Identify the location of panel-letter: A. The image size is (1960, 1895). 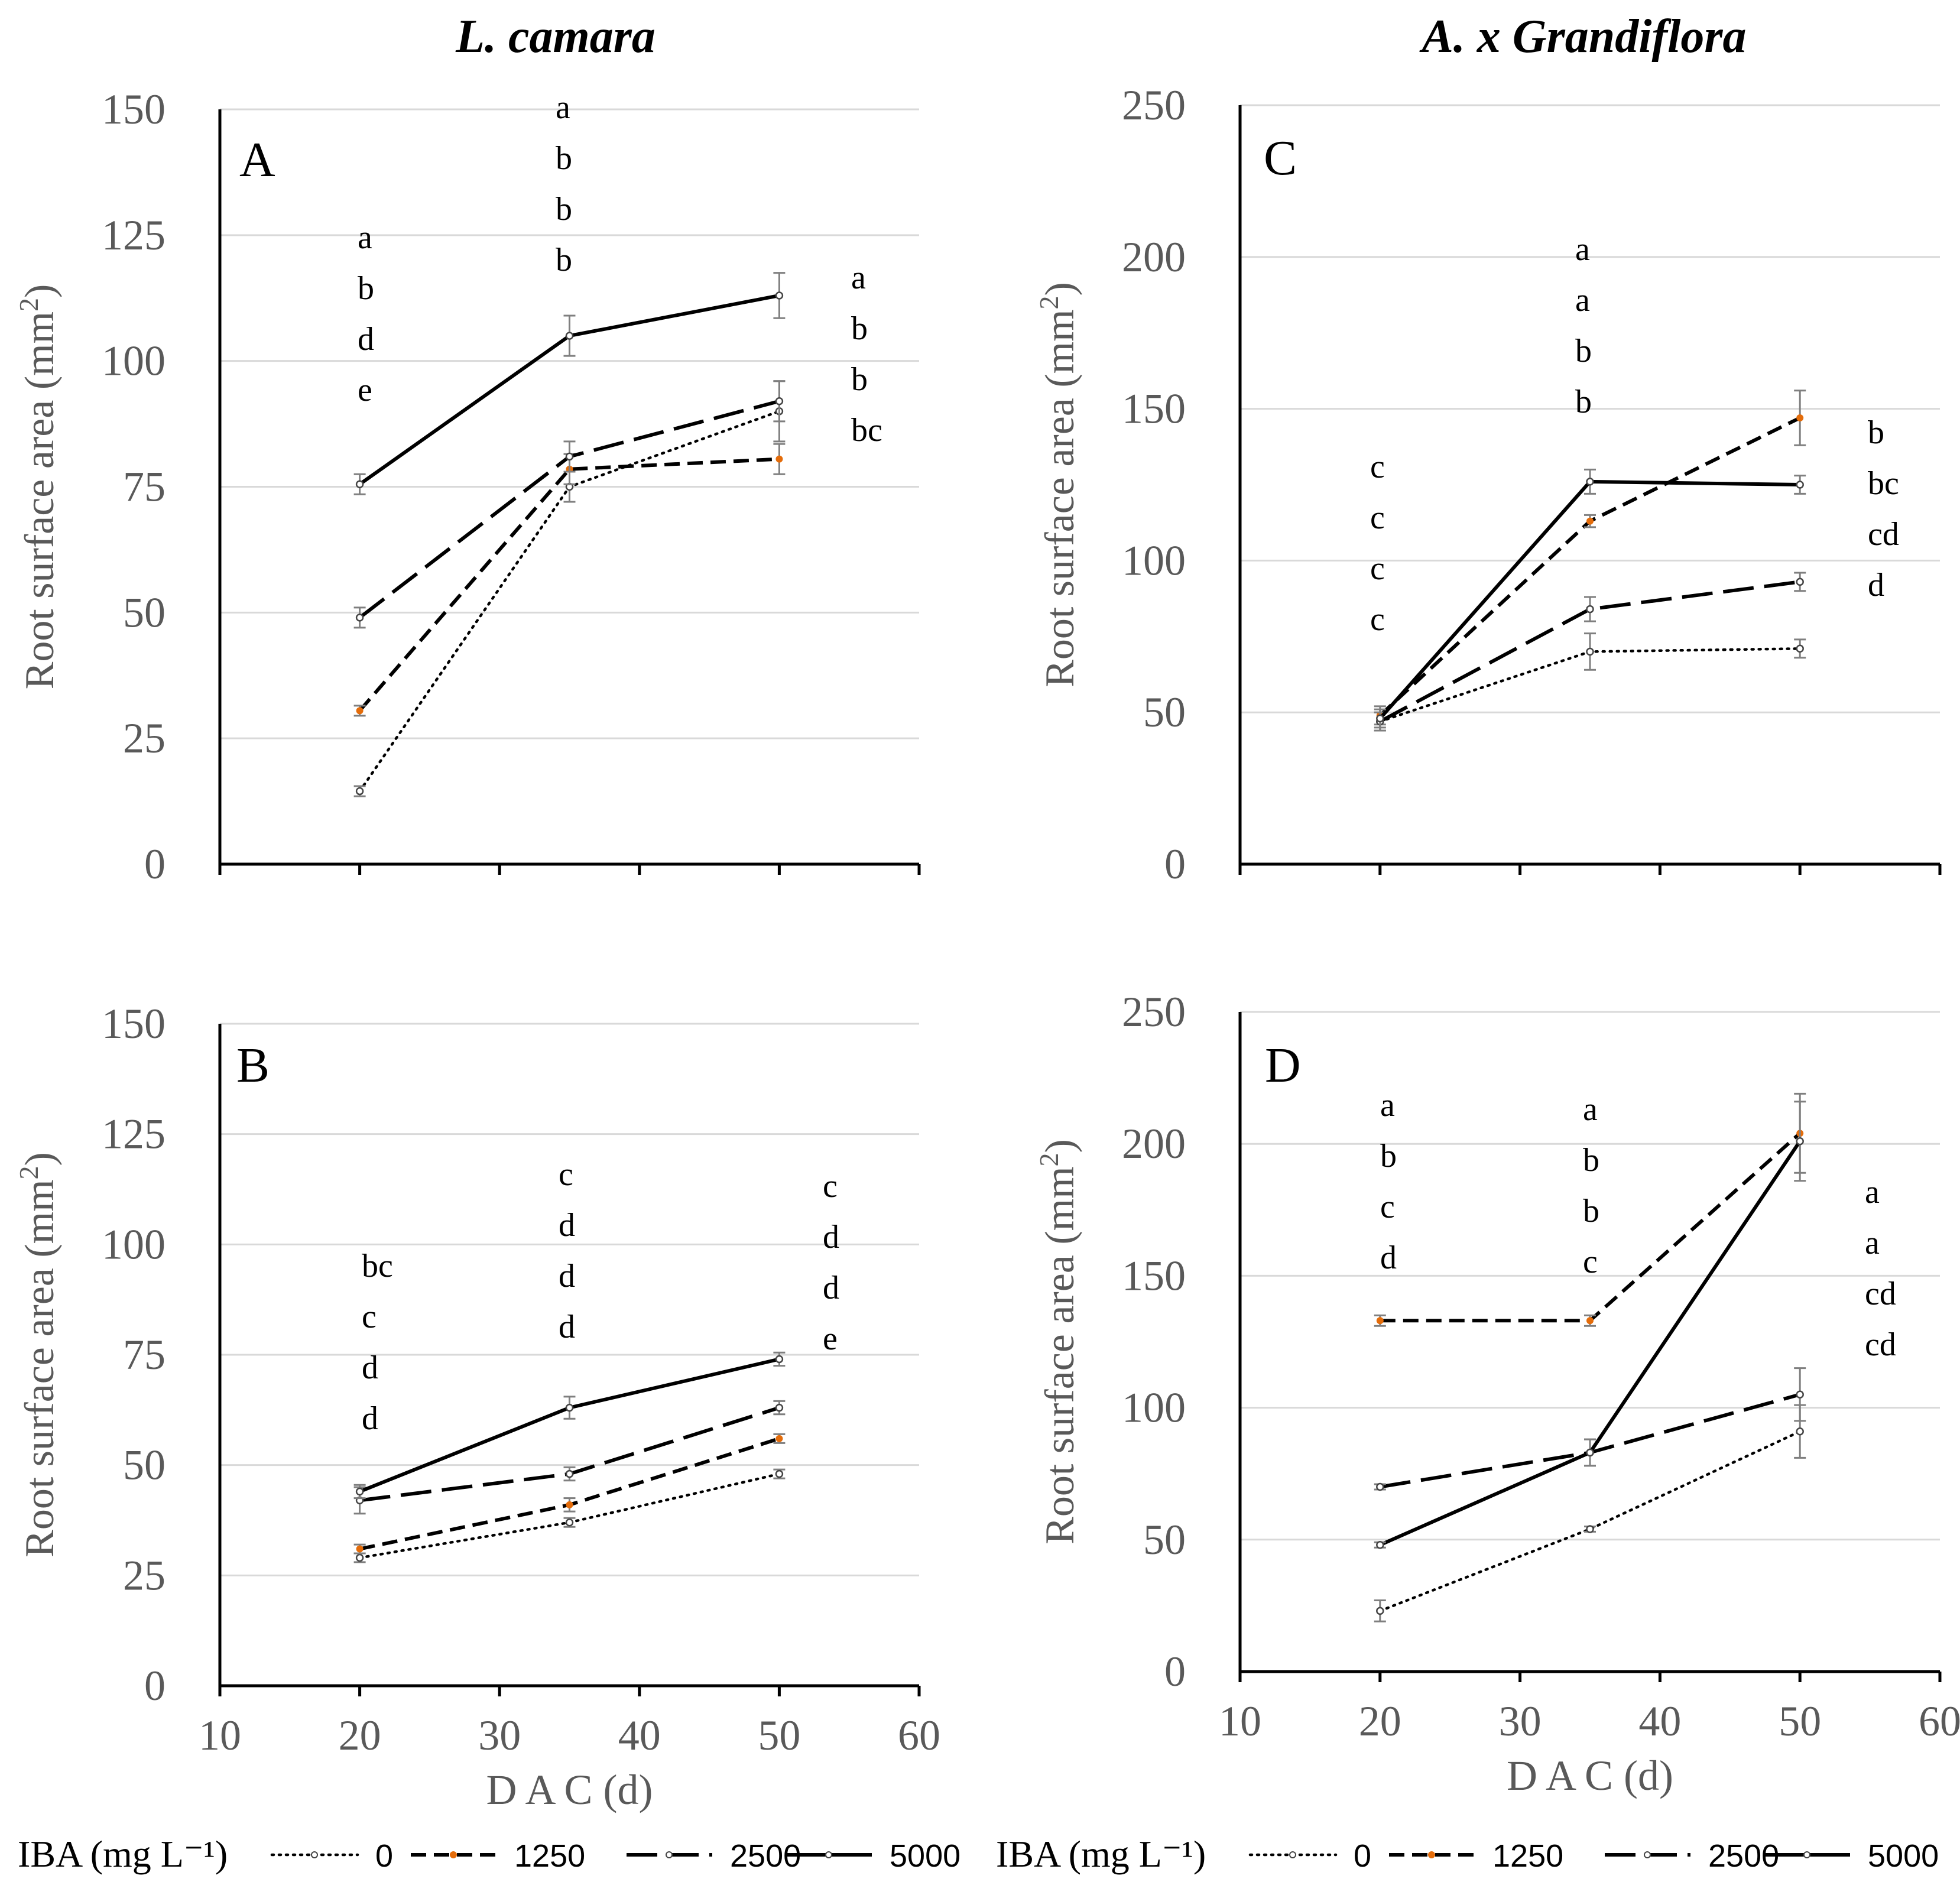
(257, 159).